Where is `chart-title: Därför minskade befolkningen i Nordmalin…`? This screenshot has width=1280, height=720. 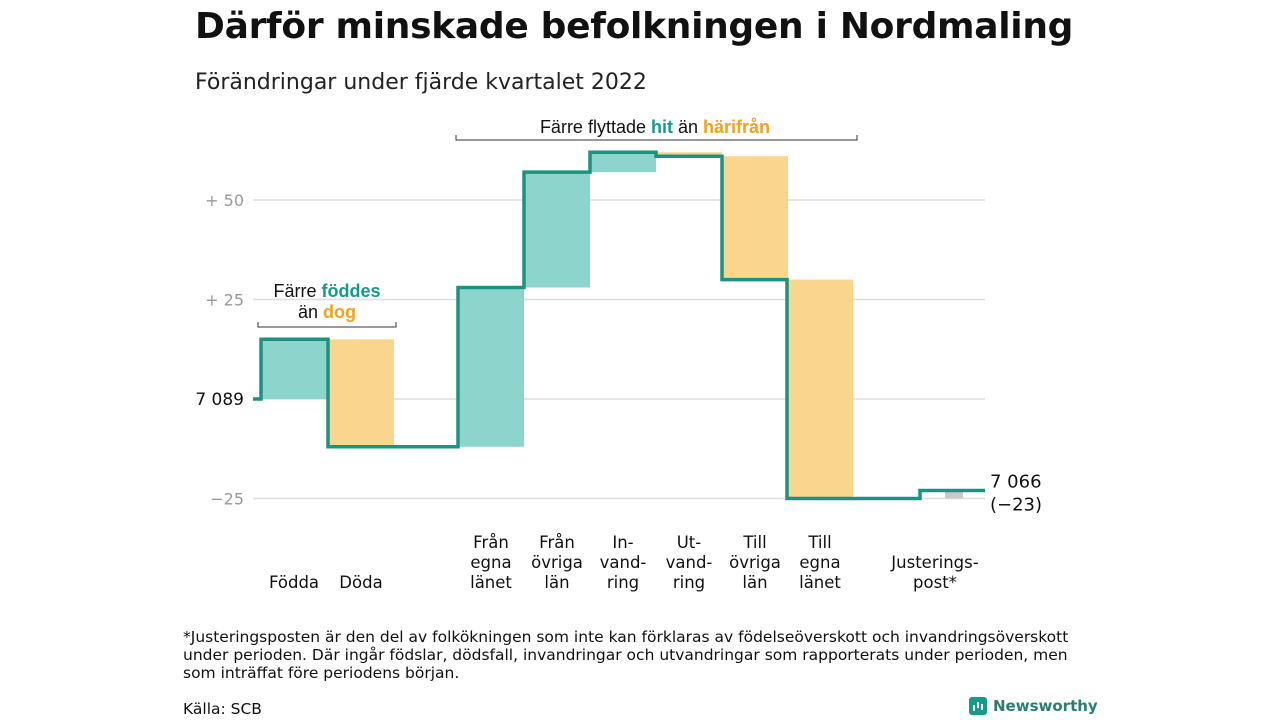
chart-title: Därför minskade befolkningen i Nordmalin… is located at coordinates (634, 26).